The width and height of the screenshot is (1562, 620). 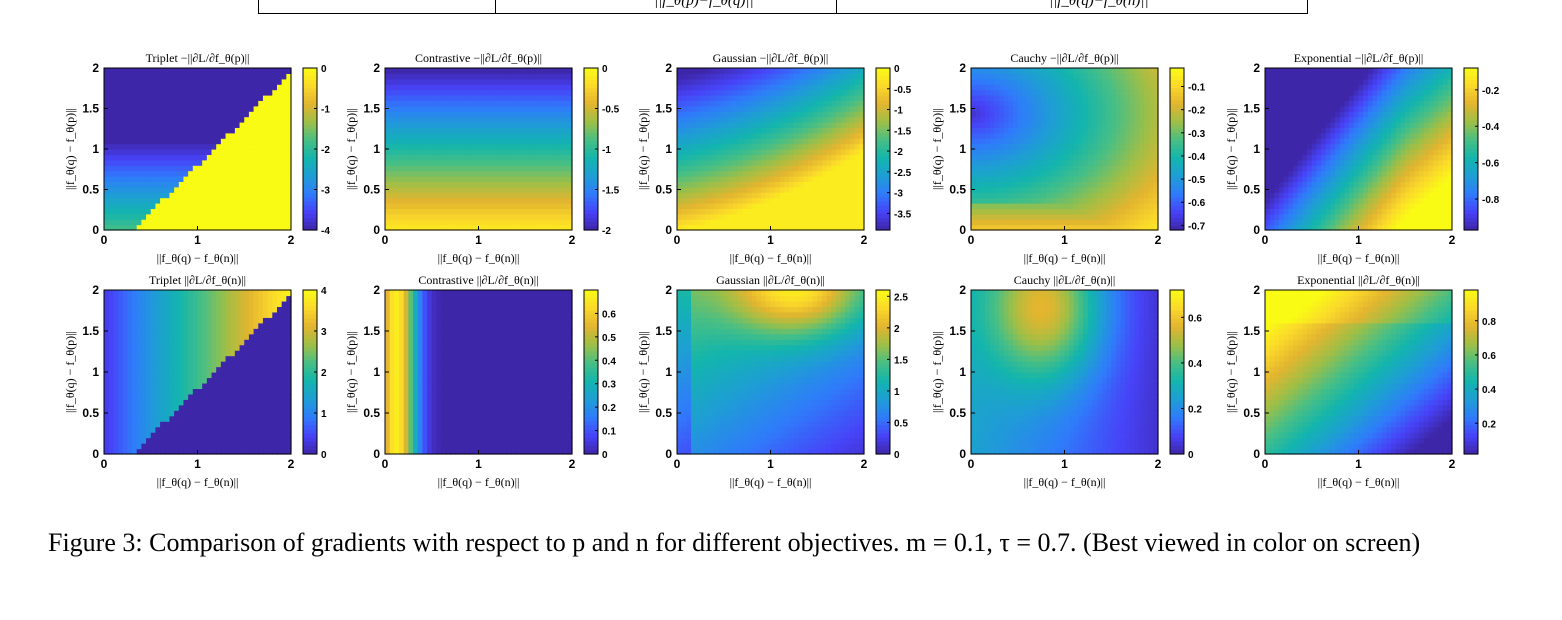 I want to click on colorbar-step, so click(x=310, y=151).